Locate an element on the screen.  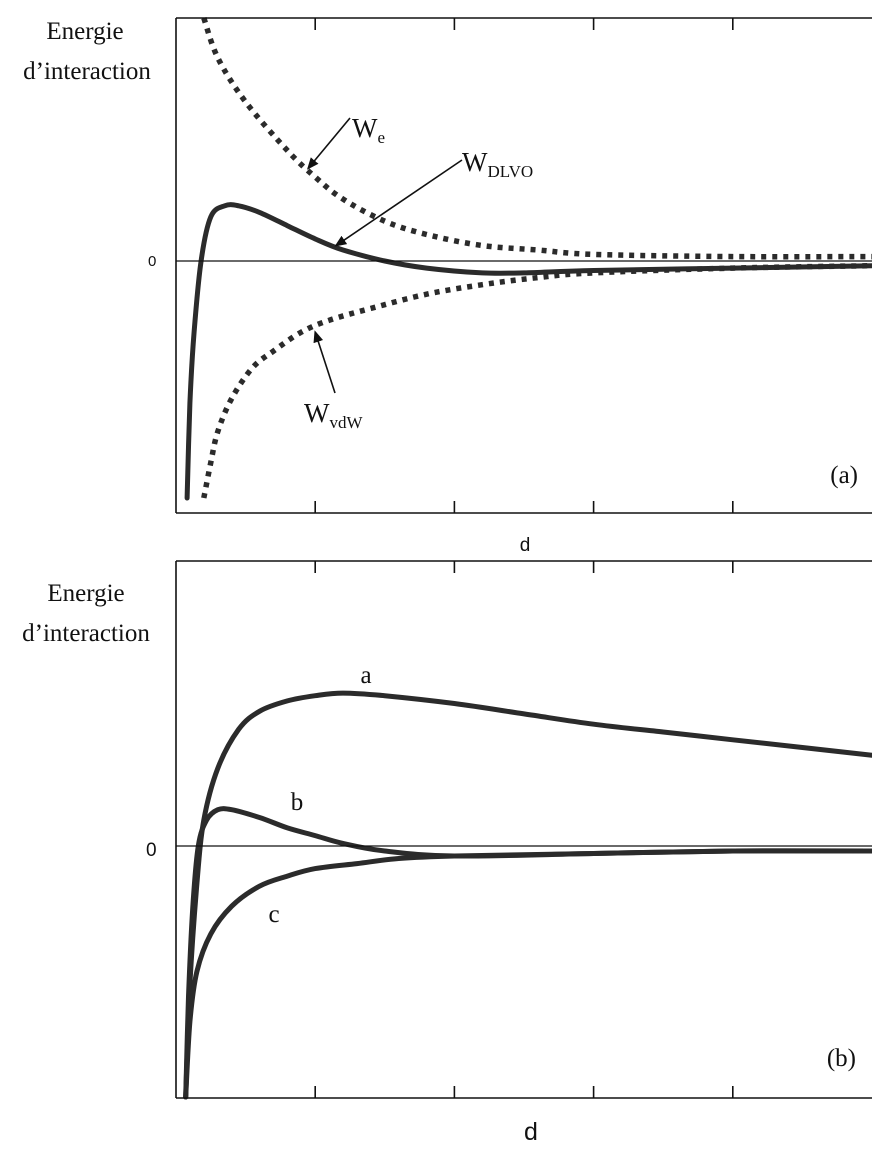
panel-b-y-tick-0: 0 is located at coordinates (151, 850).